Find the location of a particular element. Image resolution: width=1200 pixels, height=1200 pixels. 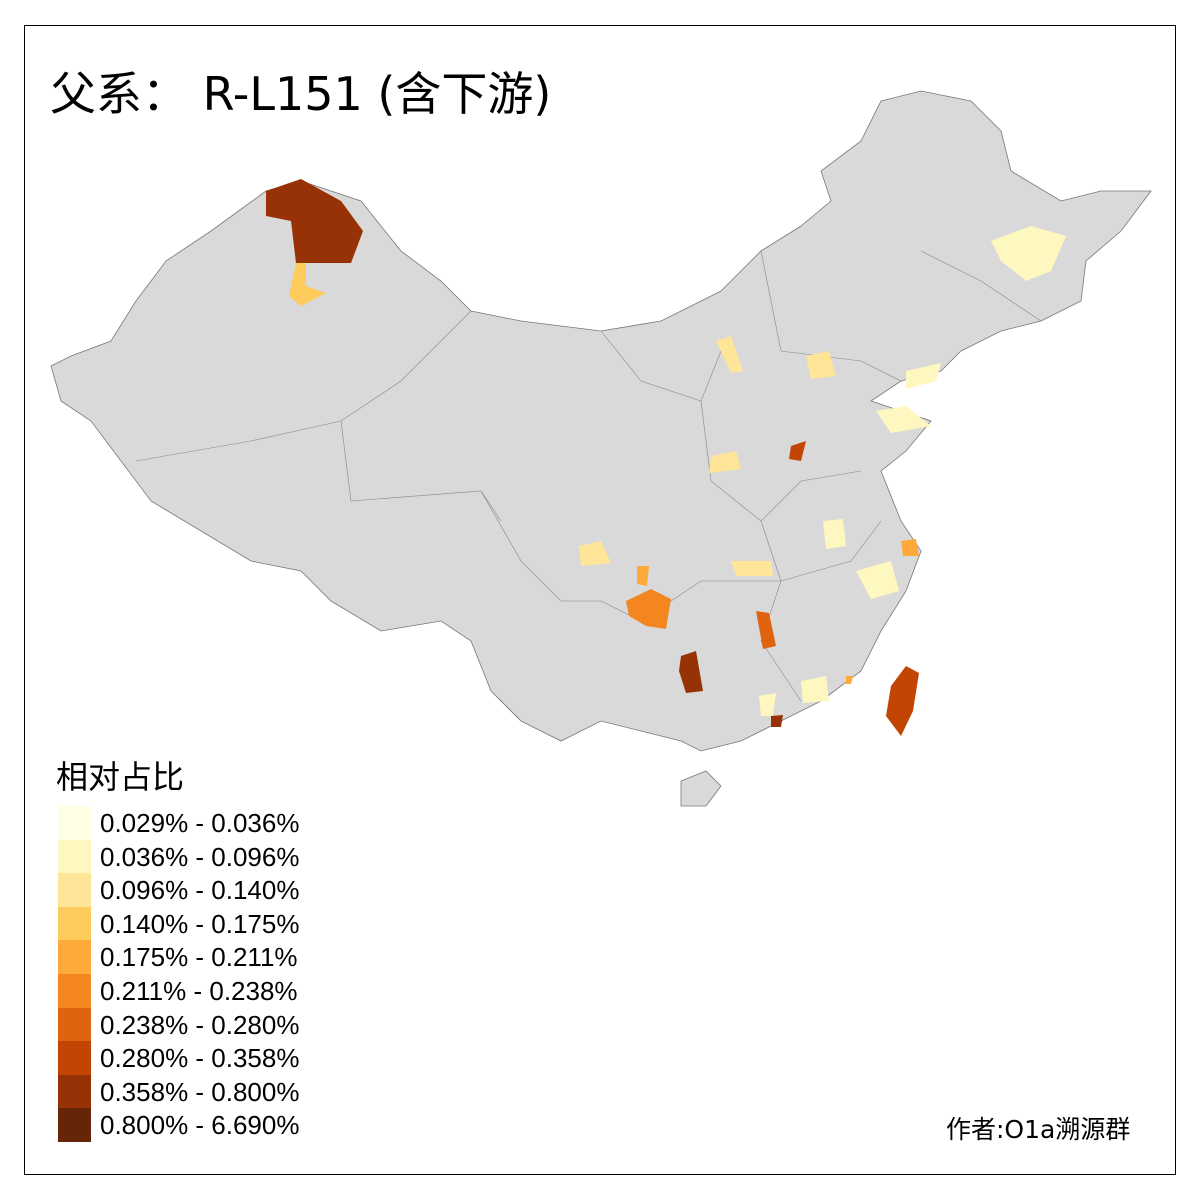

legend-label: 0.238% - 0.280% is located at coordinates (200, 1024).